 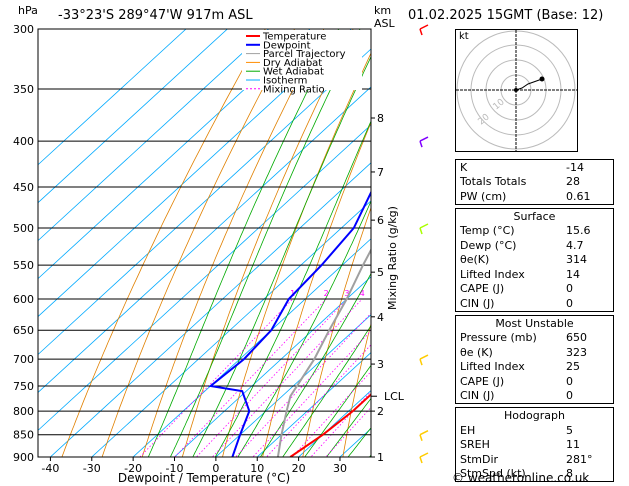 What do you see at coordinates (304, 54) in the screenshot?
I see `legend-label: Parcel Trajectory` at bounding box center [304, 54].